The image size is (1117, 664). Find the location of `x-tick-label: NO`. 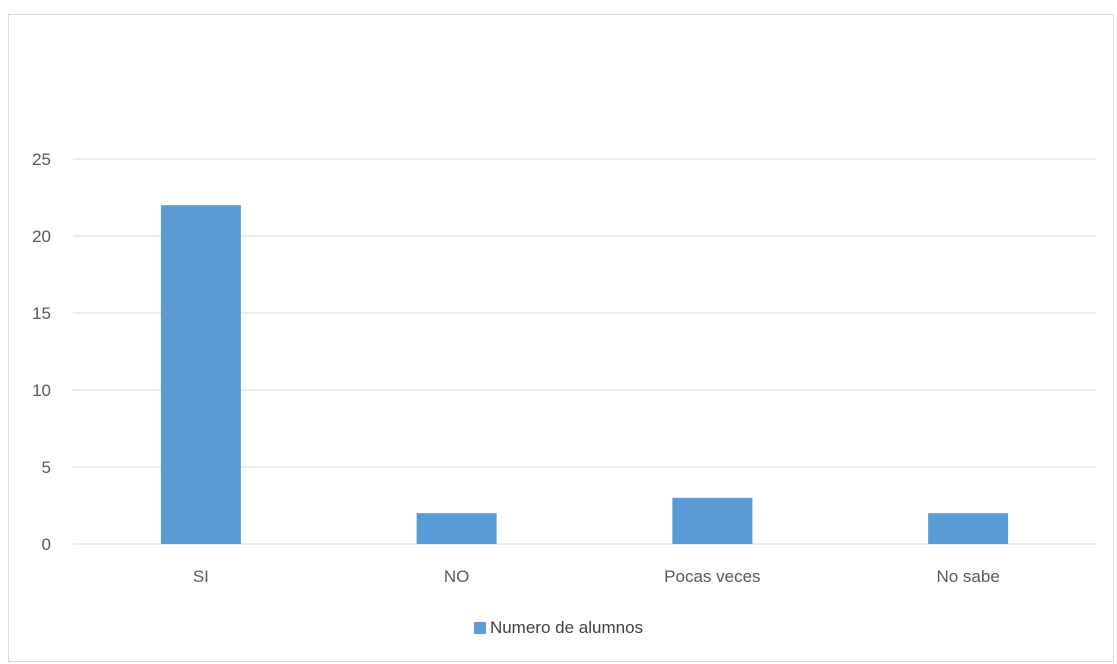

x-tick-label: NO is located at coordinates (457, 576).